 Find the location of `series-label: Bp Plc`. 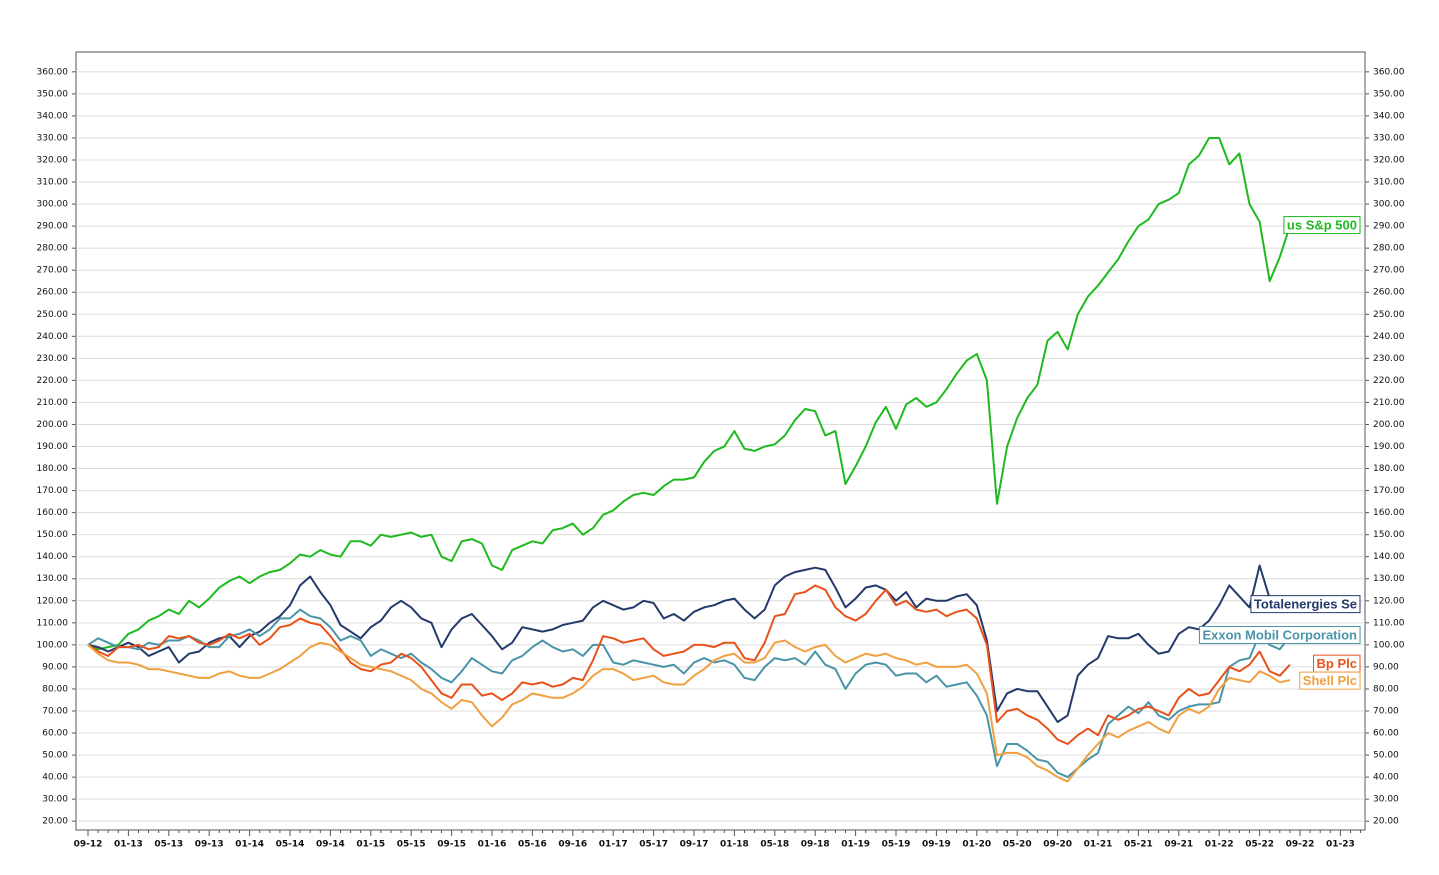

series-label: Bp Plc is located at coordinates (1337, 663).